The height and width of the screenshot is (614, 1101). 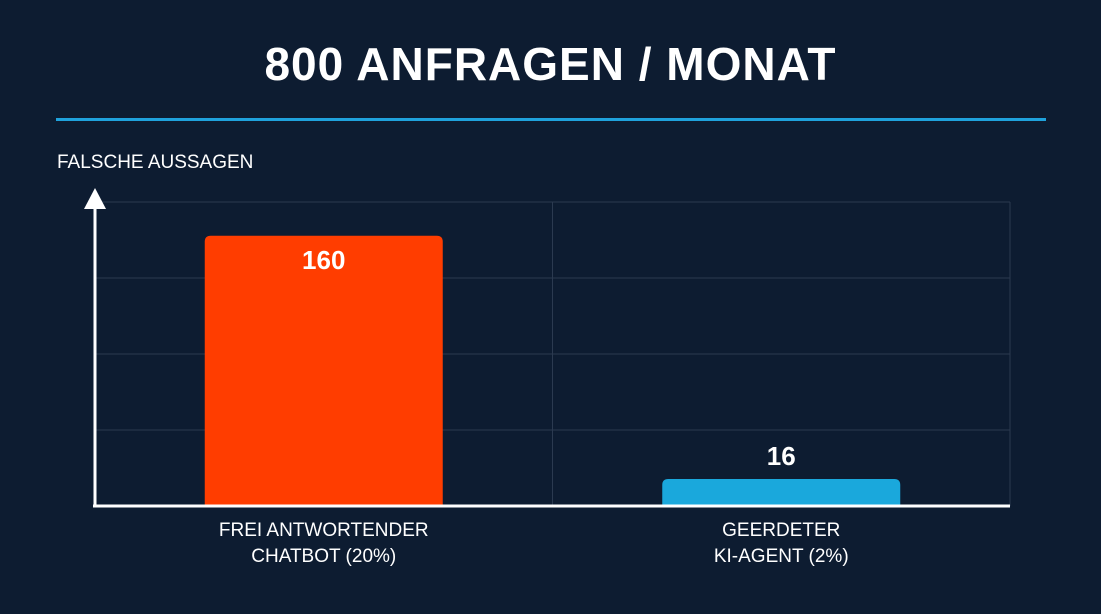 What do you see at coordinates (781, 530) in the screenshot?
I see `category-label: GEERDETER` at bounding box center [781, 530].